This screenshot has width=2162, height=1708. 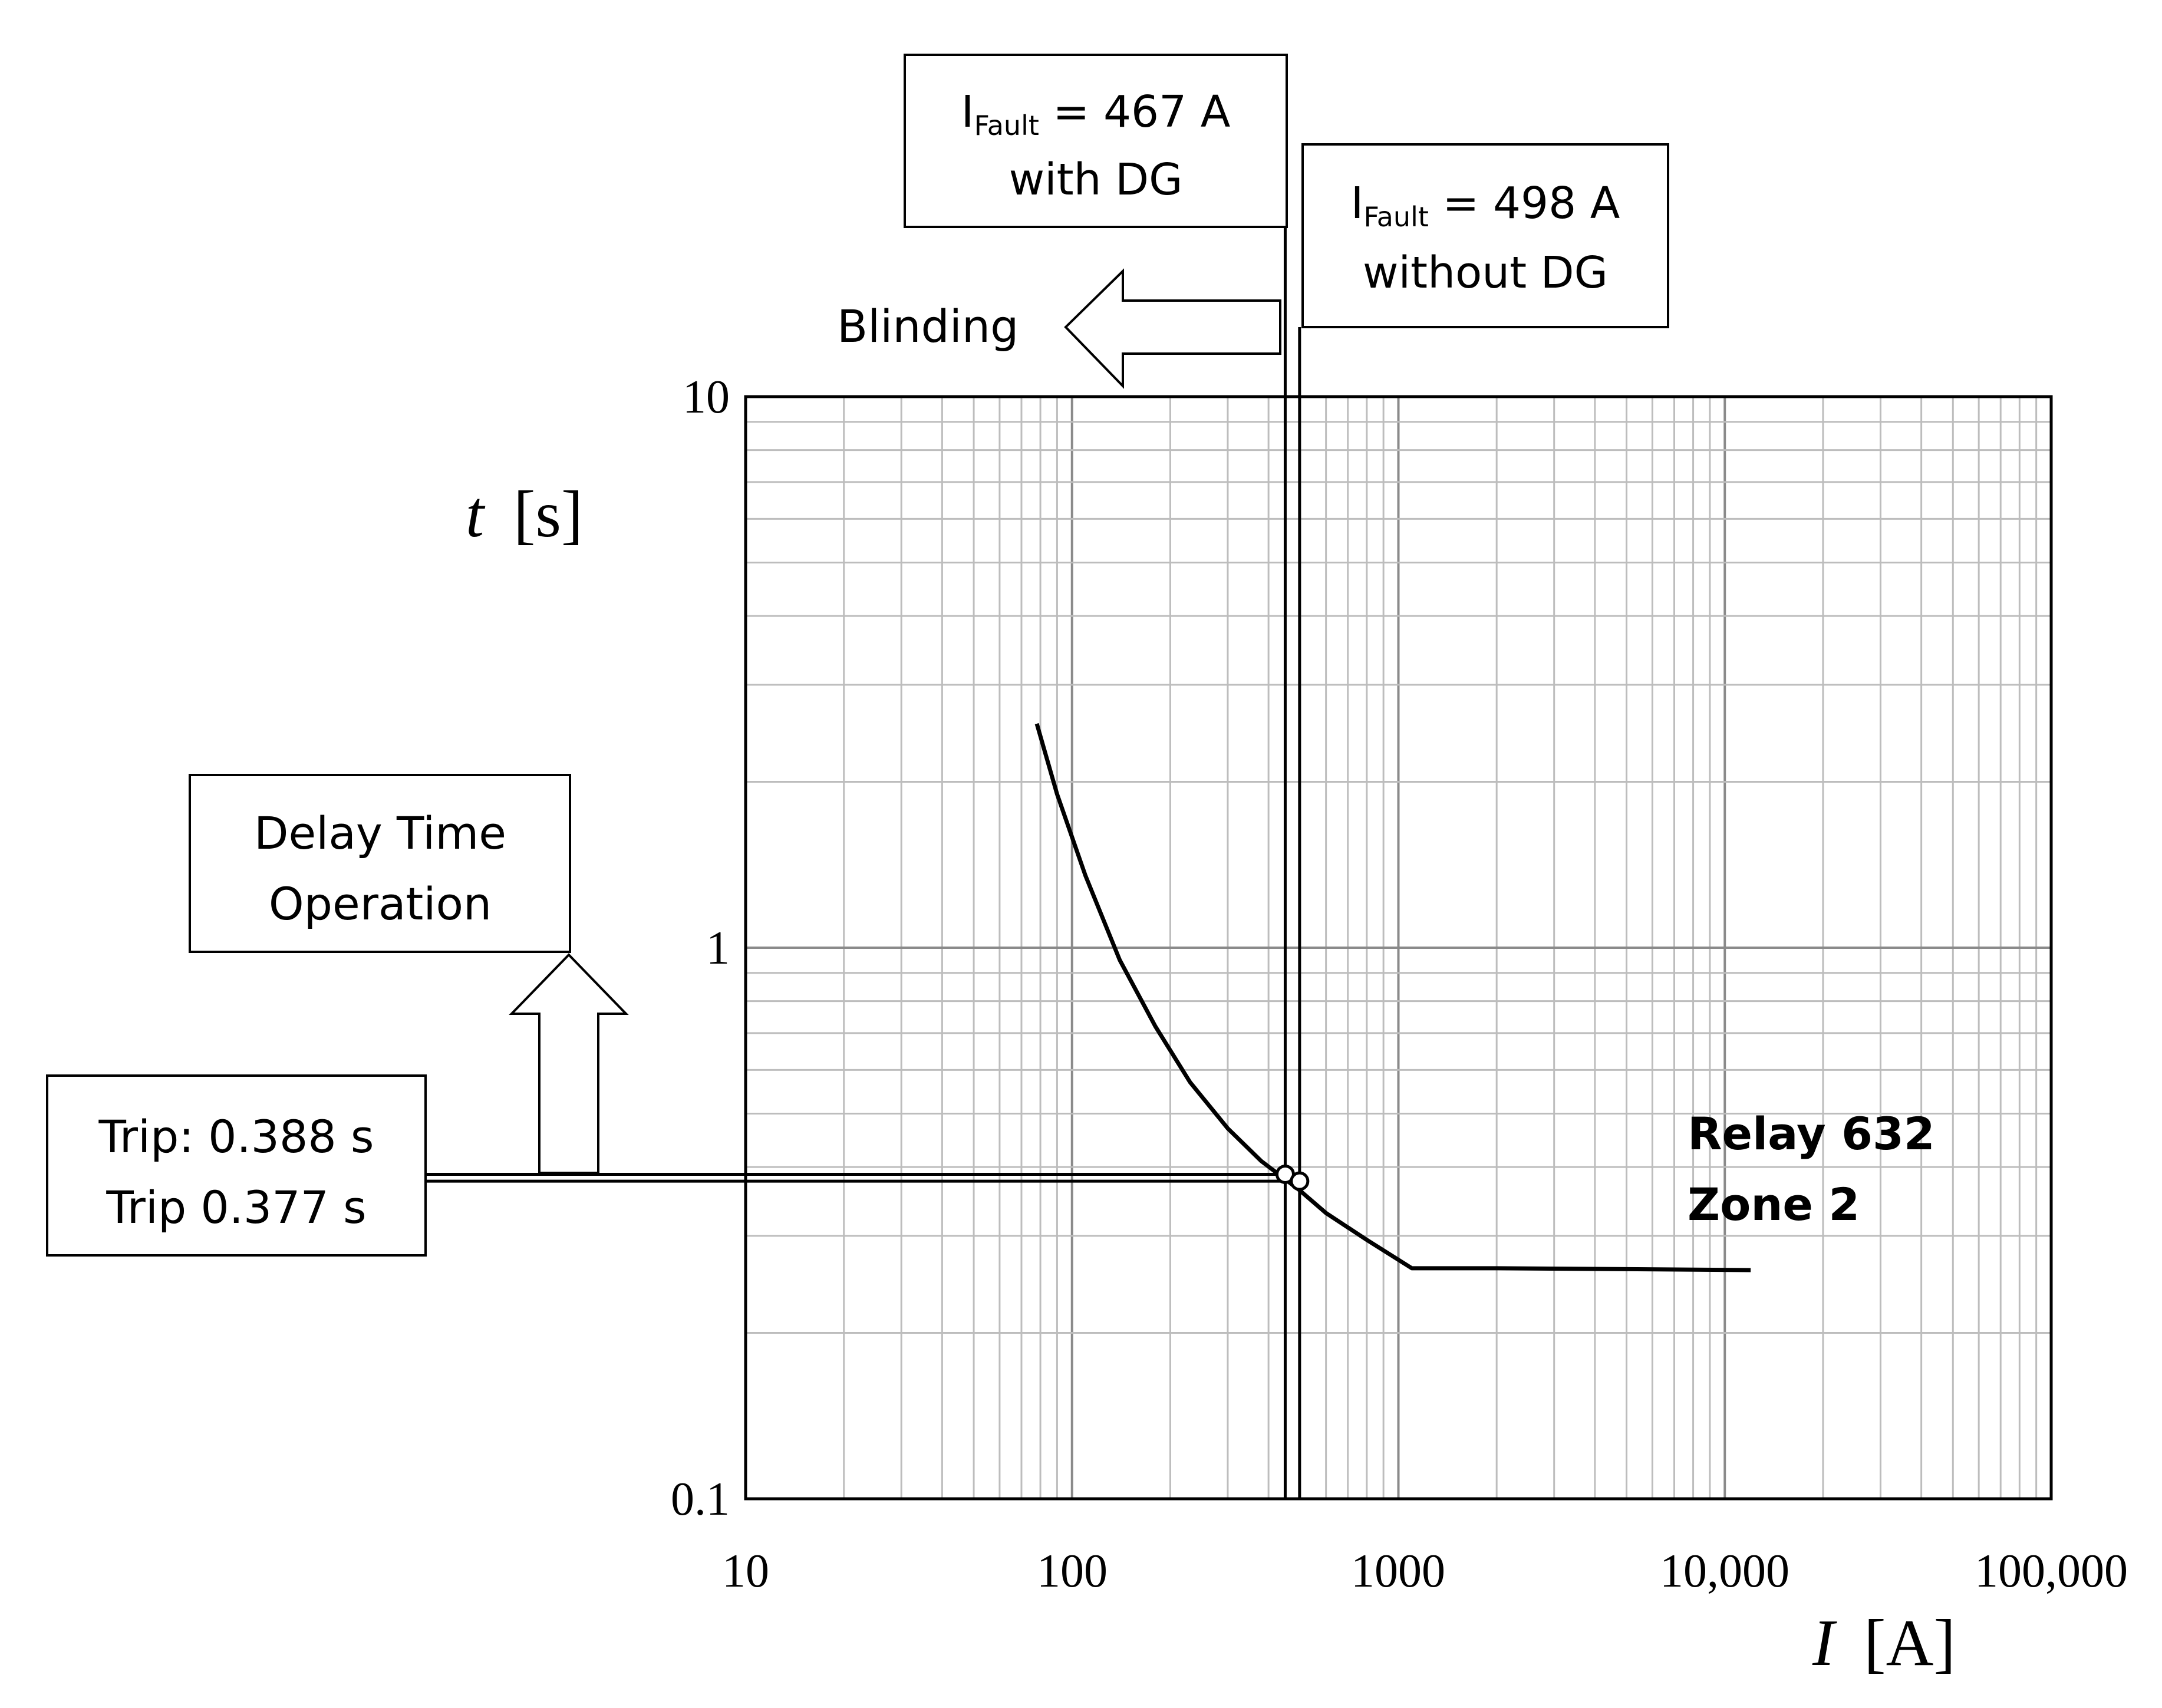 I want to click on delay-time-box, so click(x=380, y=863).